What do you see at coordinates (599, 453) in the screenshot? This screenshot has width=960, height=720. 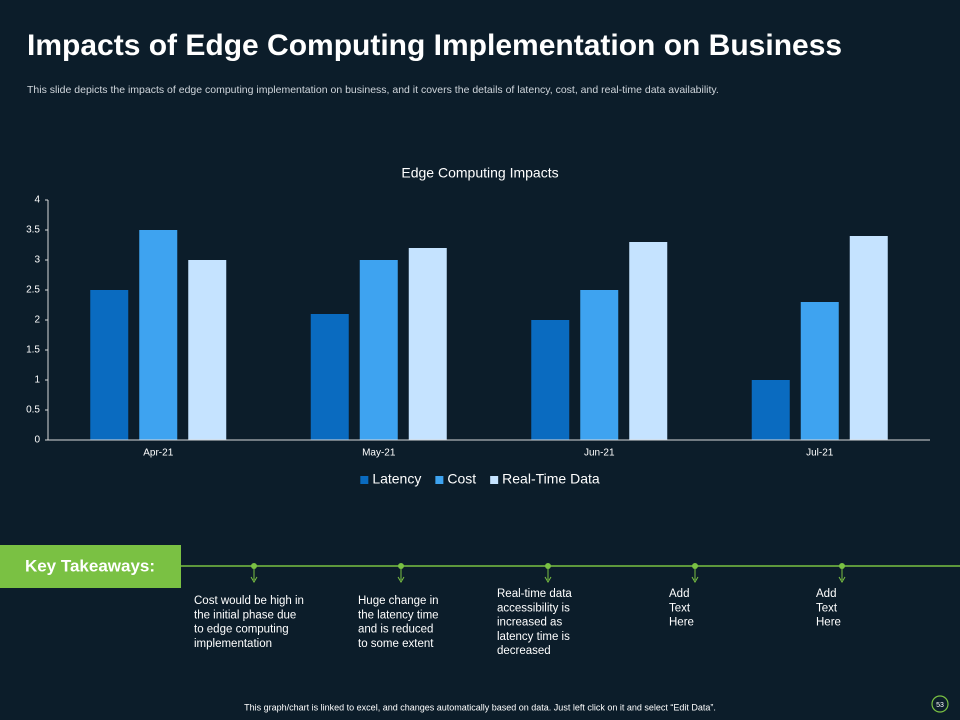 I see `x-tick-label: Jun-21` at bounding box center [599, 453].